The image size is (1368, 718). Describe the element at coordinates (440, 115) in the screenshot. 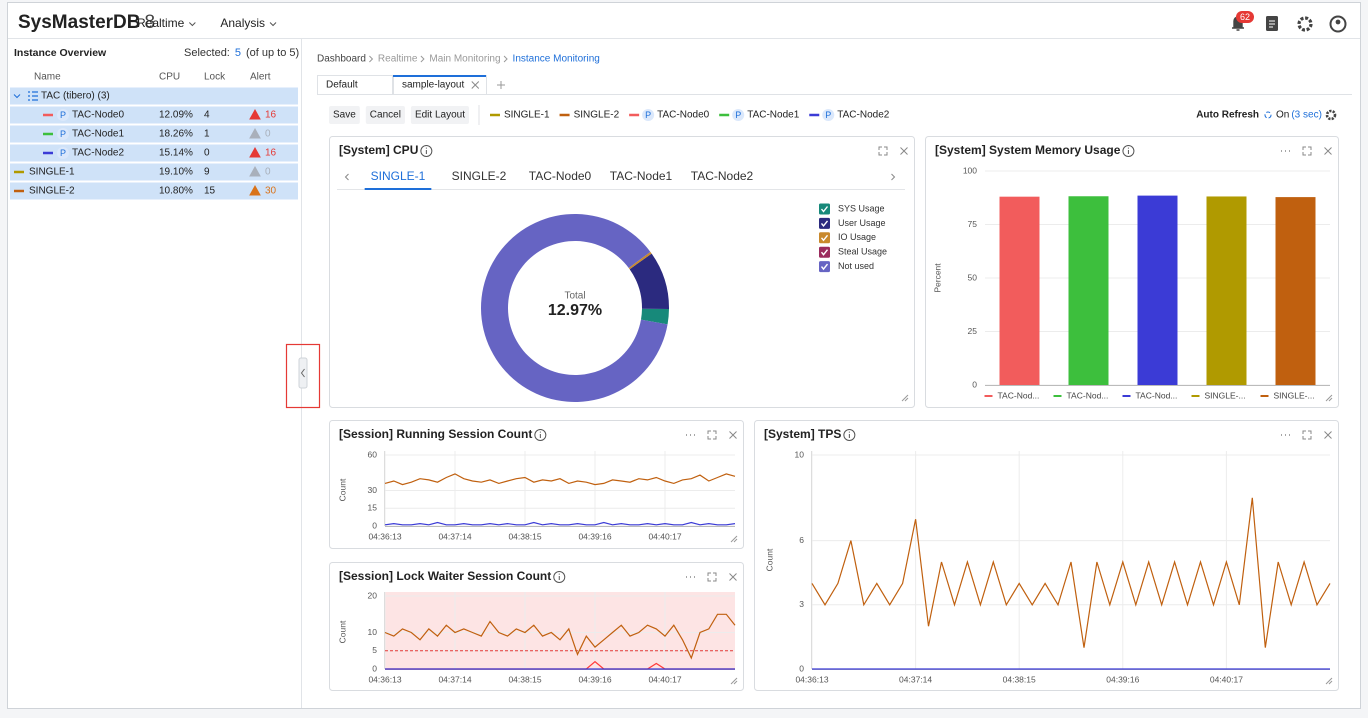

I see `toolbar-button: Edit Layout` at that location.